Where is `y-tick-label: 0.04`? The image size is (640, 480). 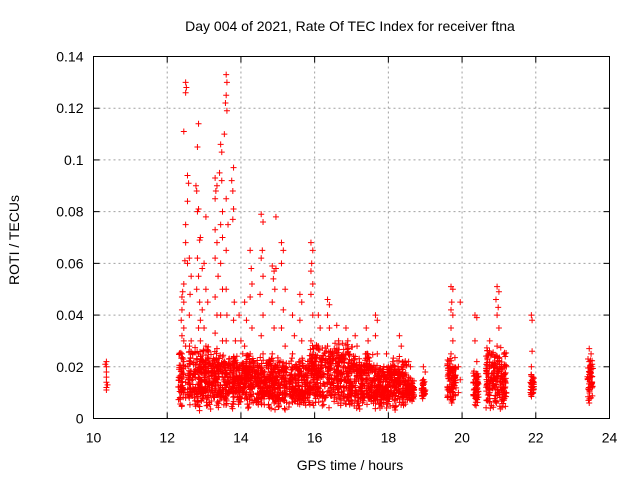 y-tick-label: 0.04 is located at coordinates (69, 315).